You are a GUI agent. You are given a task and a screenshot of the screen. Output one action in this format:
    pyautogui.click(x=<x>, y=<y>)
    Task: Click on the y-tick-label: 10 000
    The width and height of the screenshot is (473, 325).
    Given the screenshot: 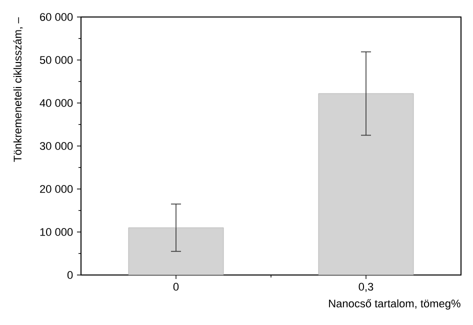 What is the action you would take?
    pyautogui.click(x=56, y=232)
    